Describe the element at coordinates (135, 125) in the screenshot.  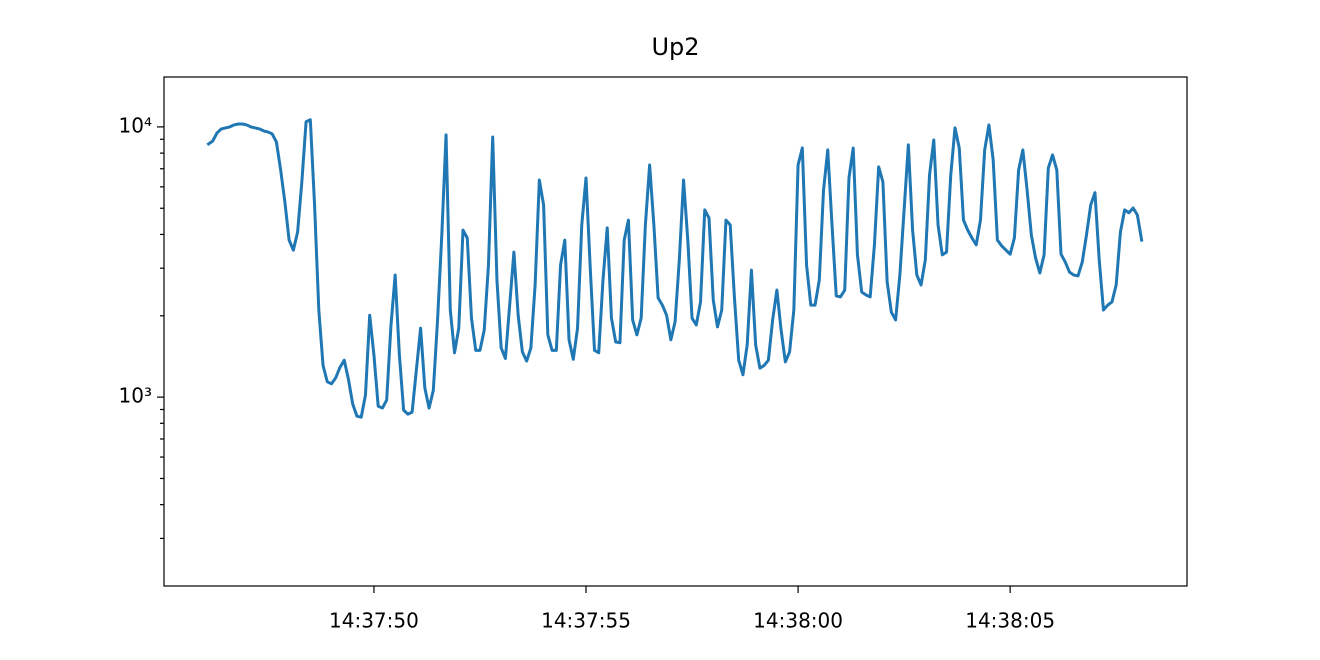
I see `y-tick-label: 10⁴` at that location.